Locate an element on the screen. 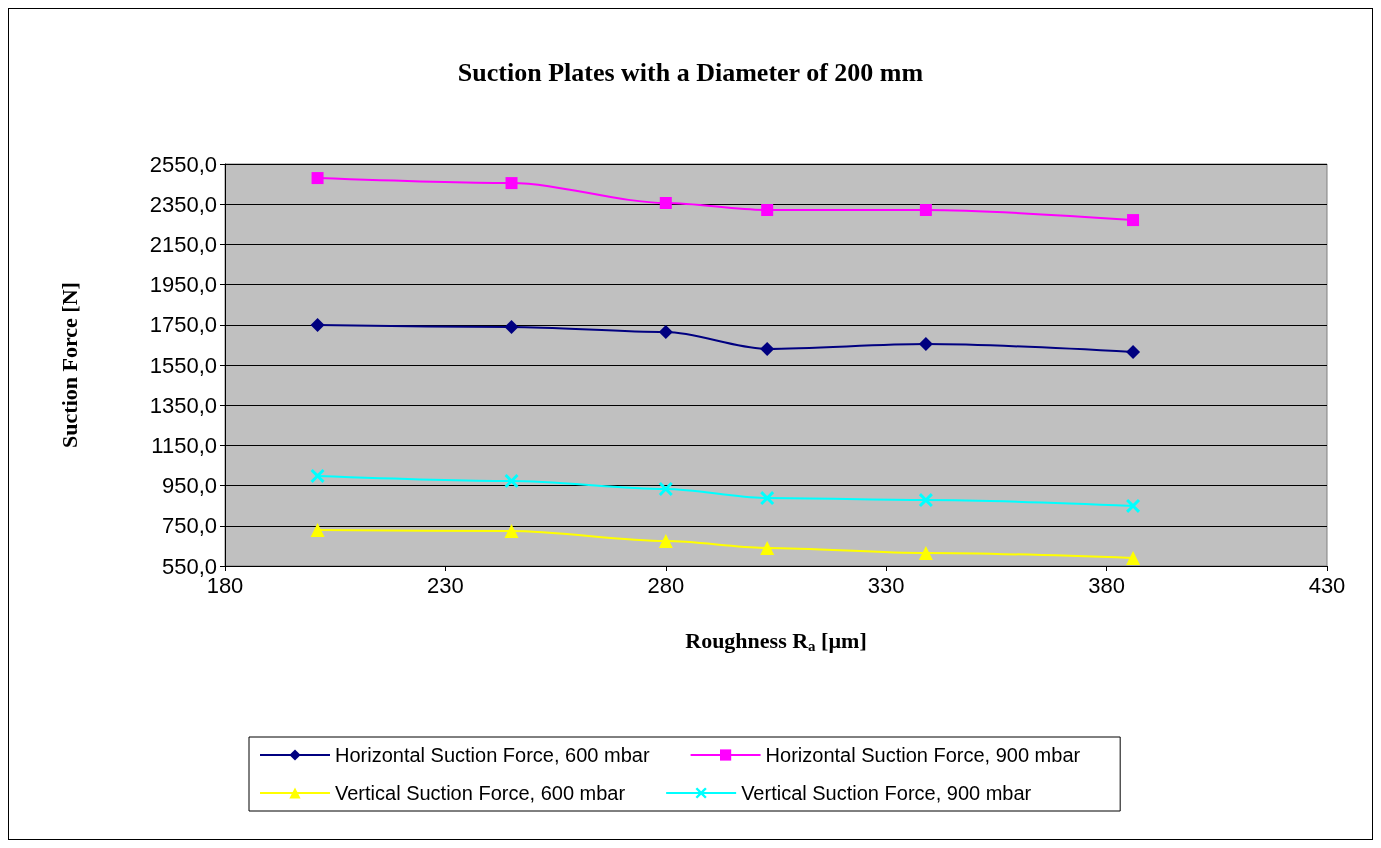 The image size is (1381, 848). x-tick-label: 380 is located at coordinates (1106, 585).